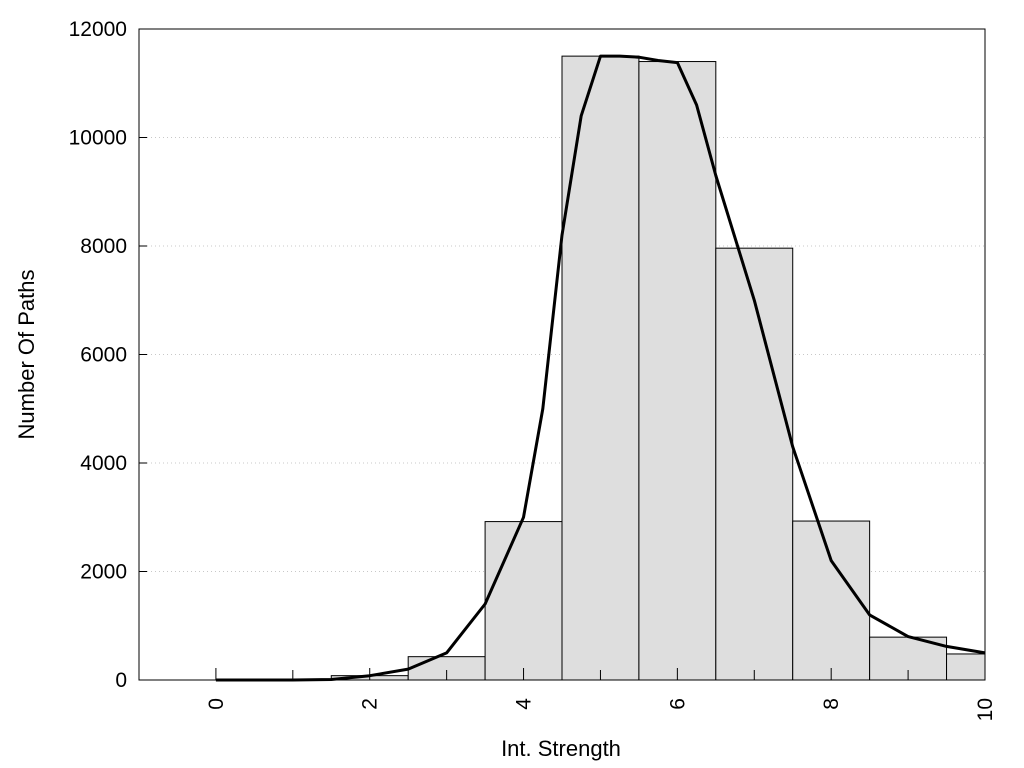 The width and height of the screenshot is (1024, 768). Describe the element at coordinates (98, 29) in the screenshot. I see `y-tick-label: 12000` at that location.